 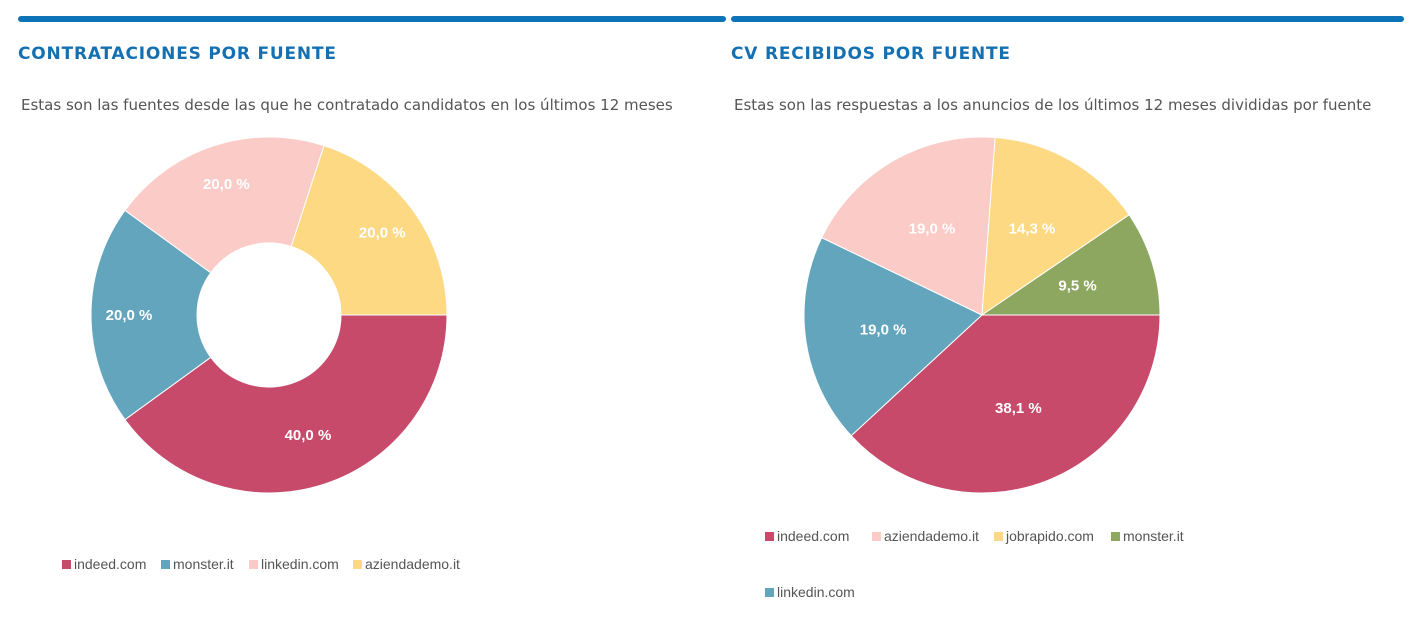 I want to click on panel-title: CONTRATACIONES POR FUENTE, so click(x=177, y=54).